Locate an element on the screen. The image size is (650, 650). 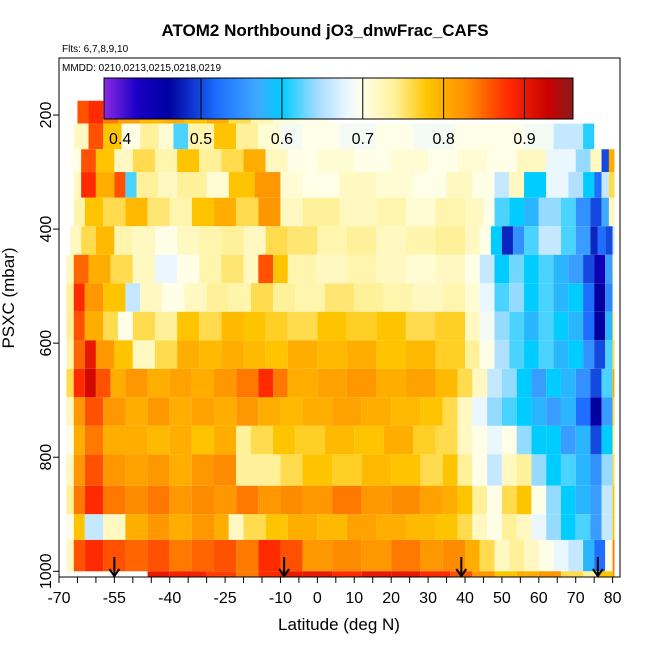
profile-arrow-head is located at coordinates (598, 573).